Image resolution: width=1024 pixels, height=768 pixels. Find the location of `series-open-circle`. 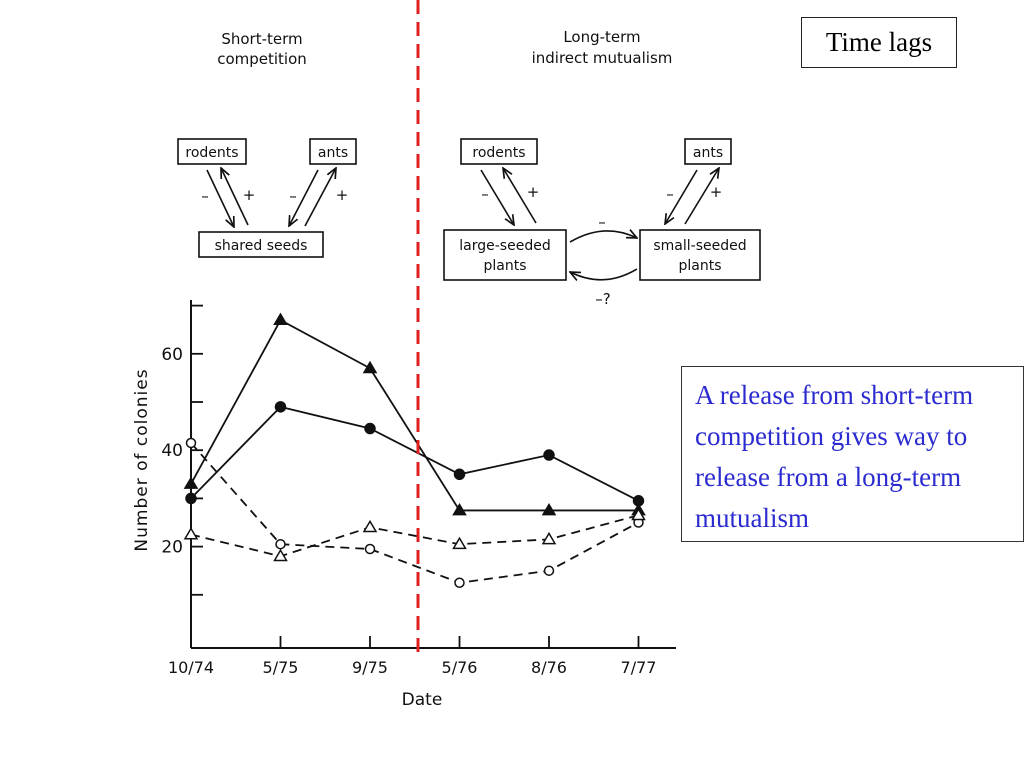

series-open-circle is located at coordinates (414, 512).